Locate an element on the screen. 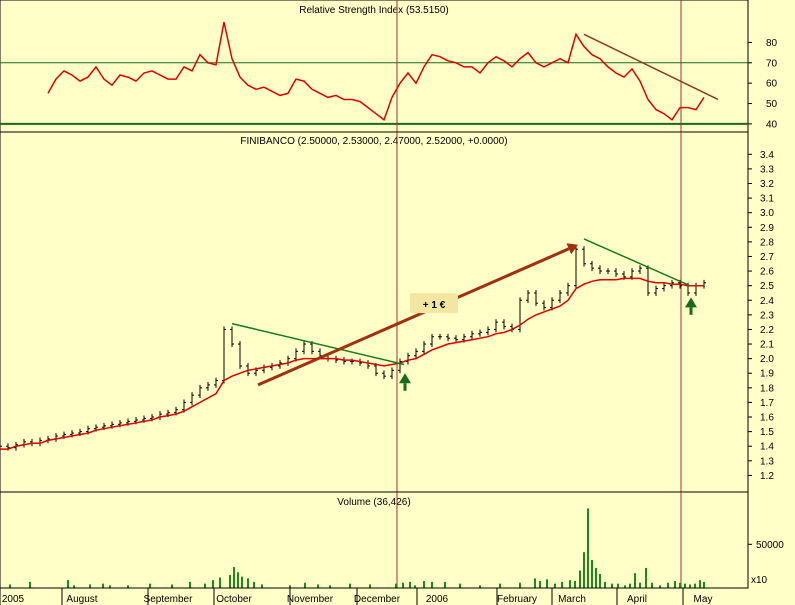  annotation-label: + 1 € is located at coordinates (434, 305).